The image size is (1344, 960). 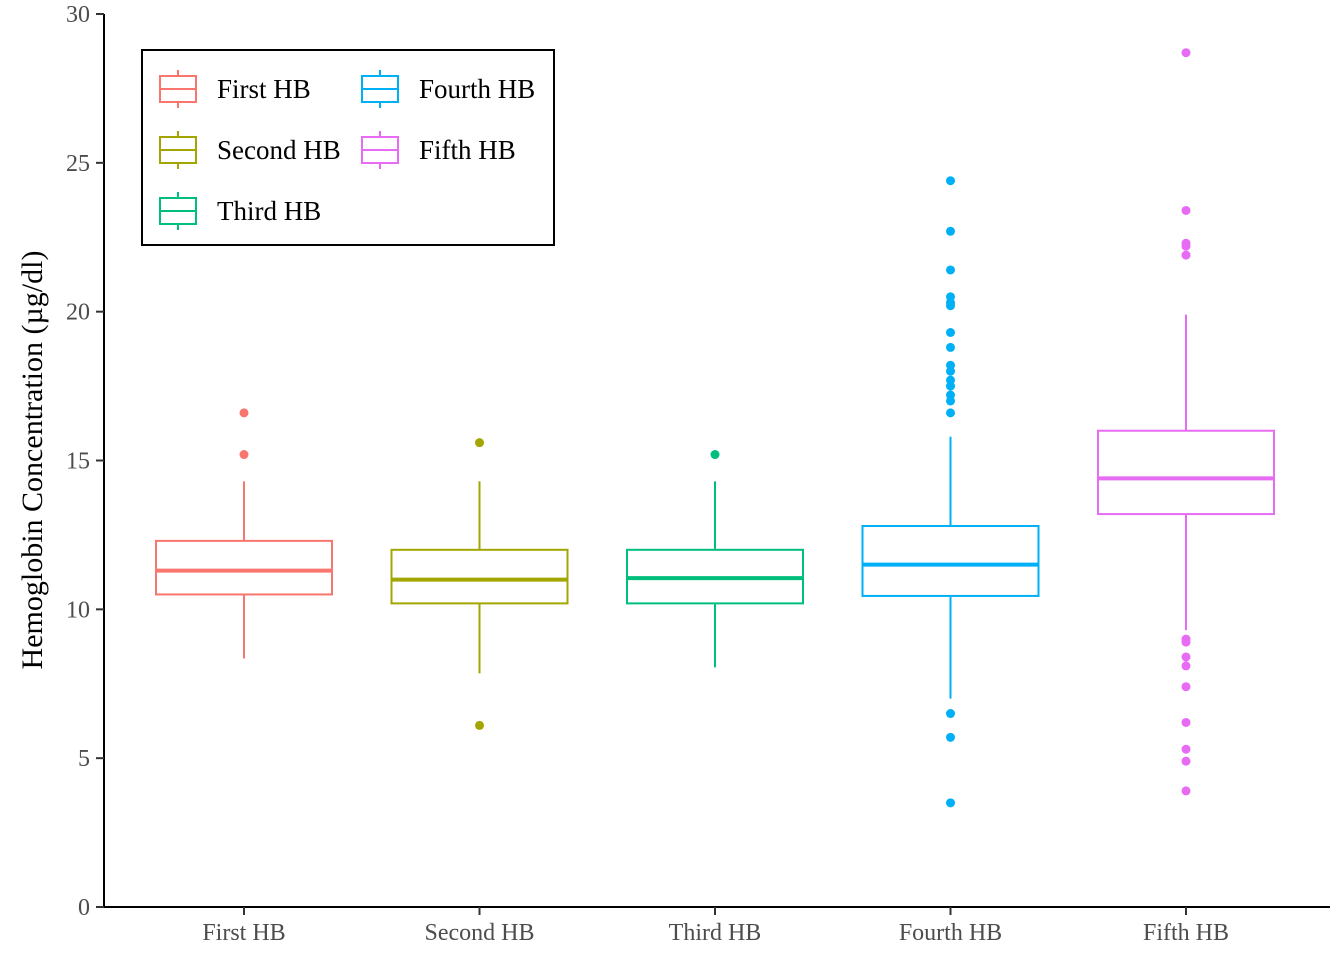 I want to click on legend-item: Second HB, so click(x=250, y=150).